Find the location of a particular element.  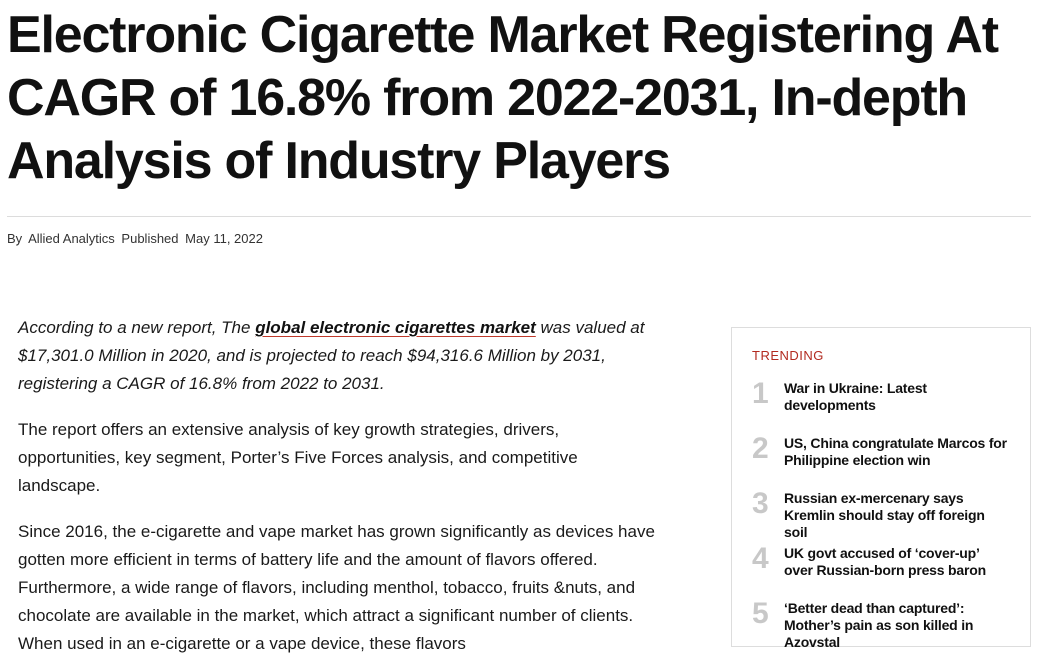

trending-item-number: 4 is located at coordinates (760, 558).